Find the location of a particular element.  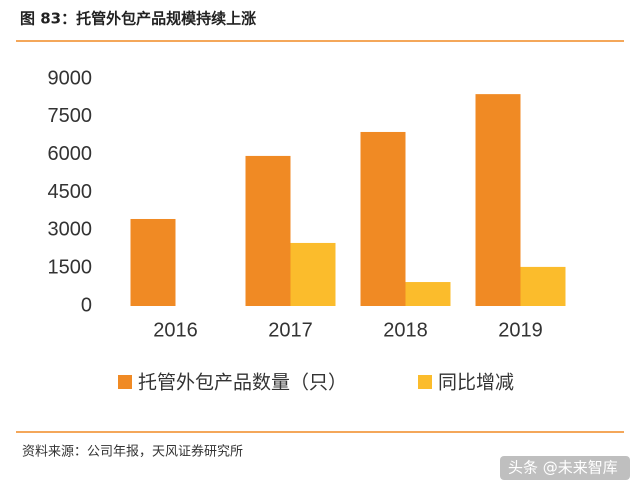

y-tick-label: 3000 is located at coordinates (70, 230).